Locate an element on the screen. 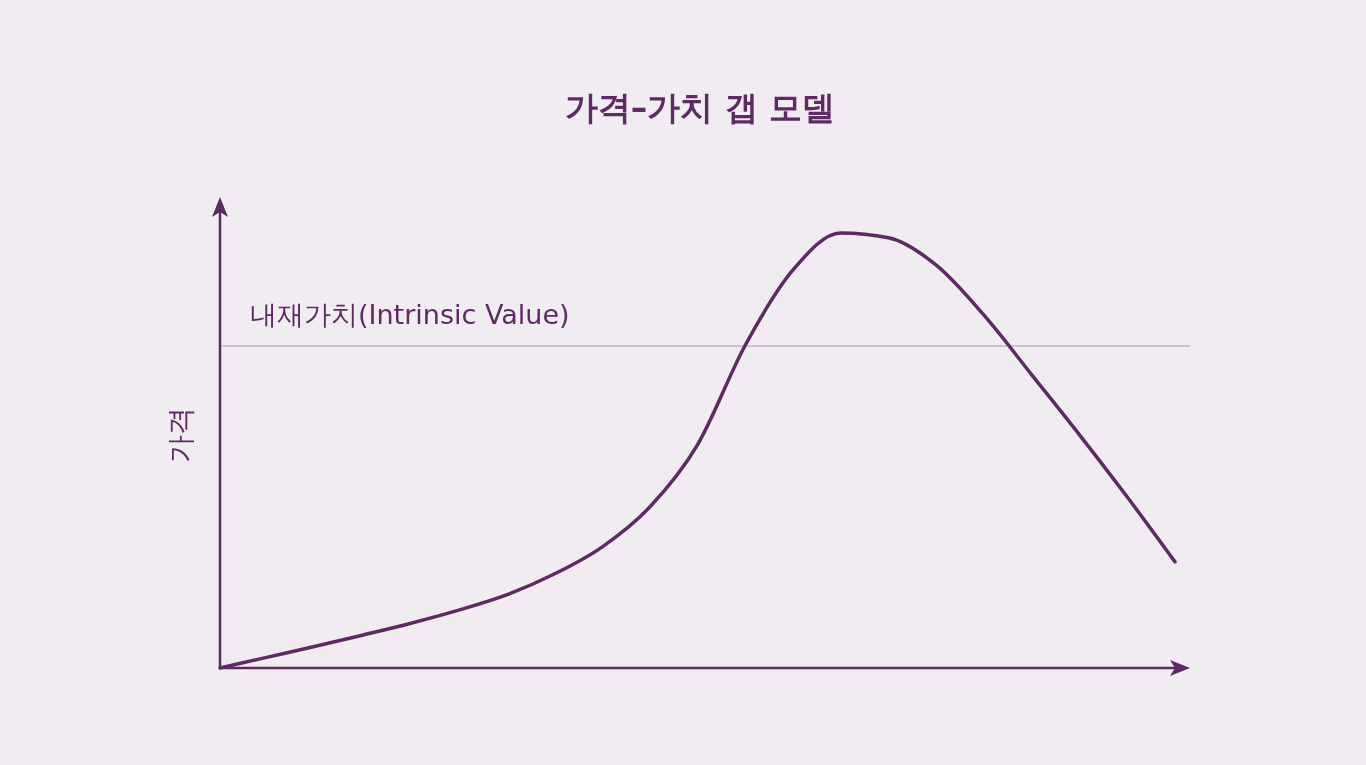 This screenshot has width=1366, height=765. y-axis-title: 가격 is located at coordinates (180, 435).